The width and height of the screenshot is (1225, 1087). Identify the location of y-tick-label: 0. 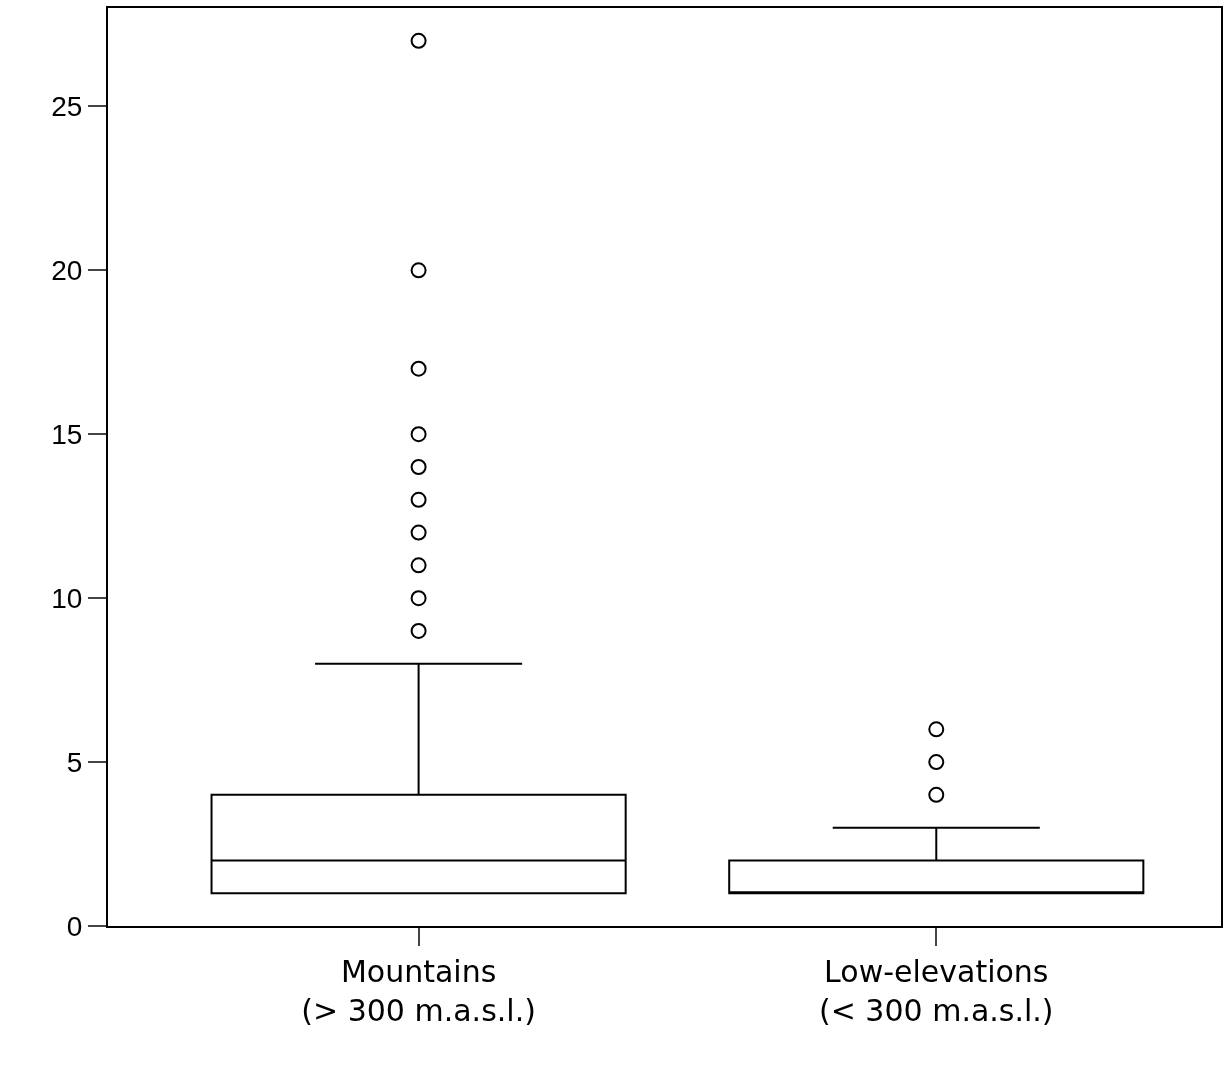
(74, 926).